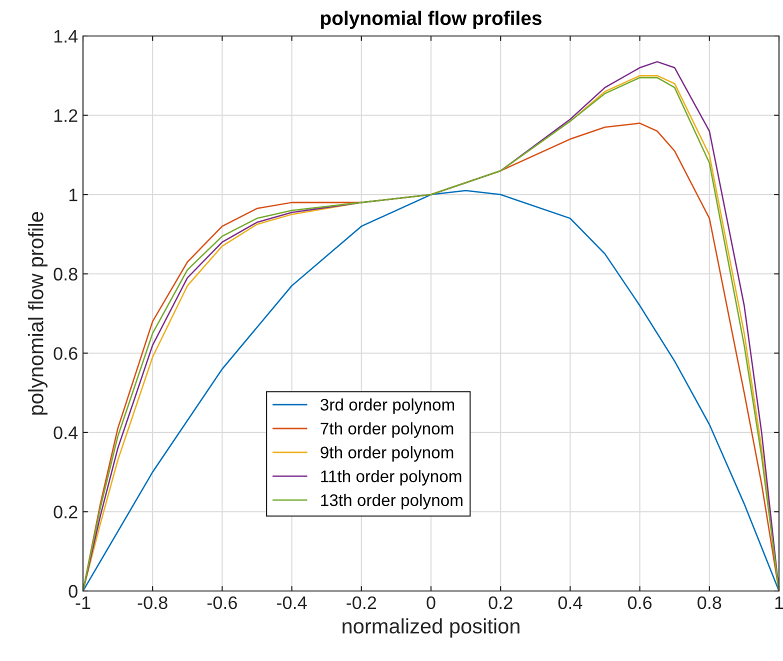  What do you see at coordinates (66, 353) in the screenshot?
I see `y-tick-label: 0.6` at bounding box center [66, 353].